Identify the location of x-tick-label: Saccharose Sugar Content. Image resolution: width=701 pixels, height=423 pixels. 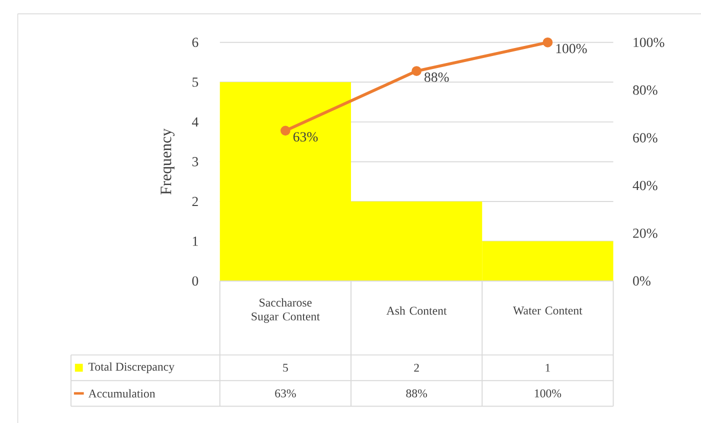
(286, 310).